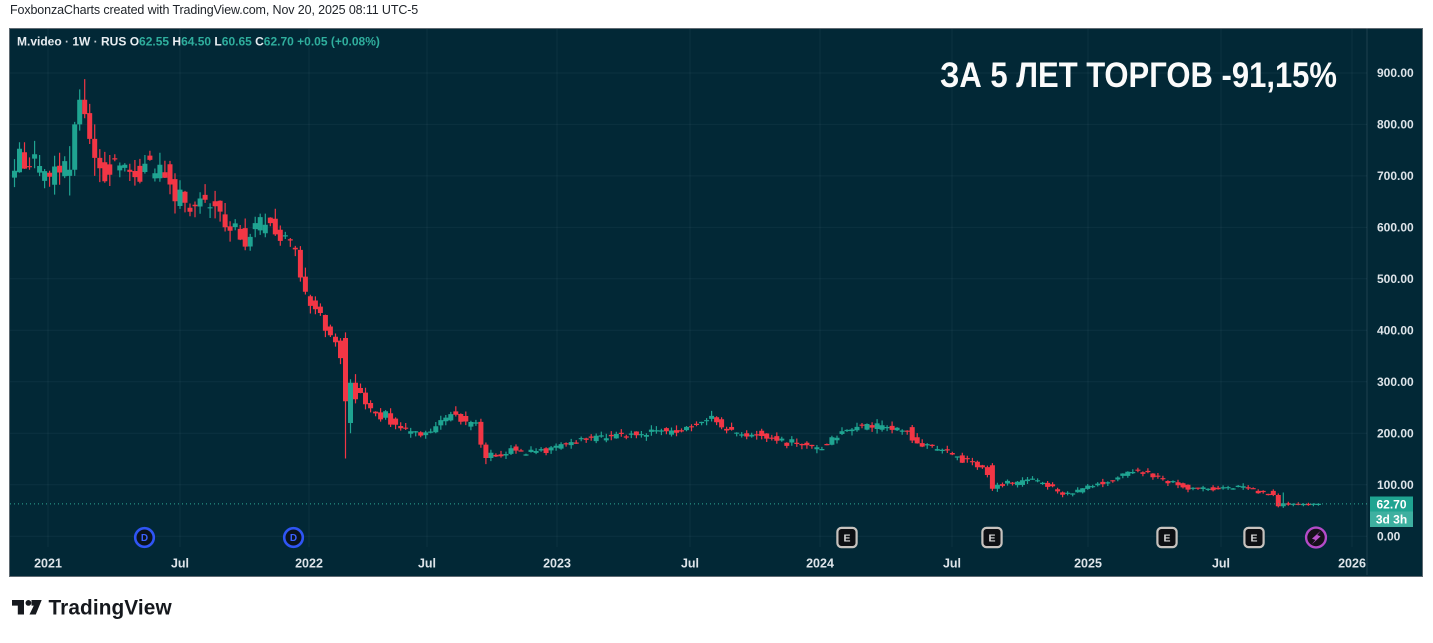 The width and height of the screenshot is (1433, 643). Describe the element at coordinates (1391, 519) in the screenshot. I see `svg-text: 3d 3h` at that location.